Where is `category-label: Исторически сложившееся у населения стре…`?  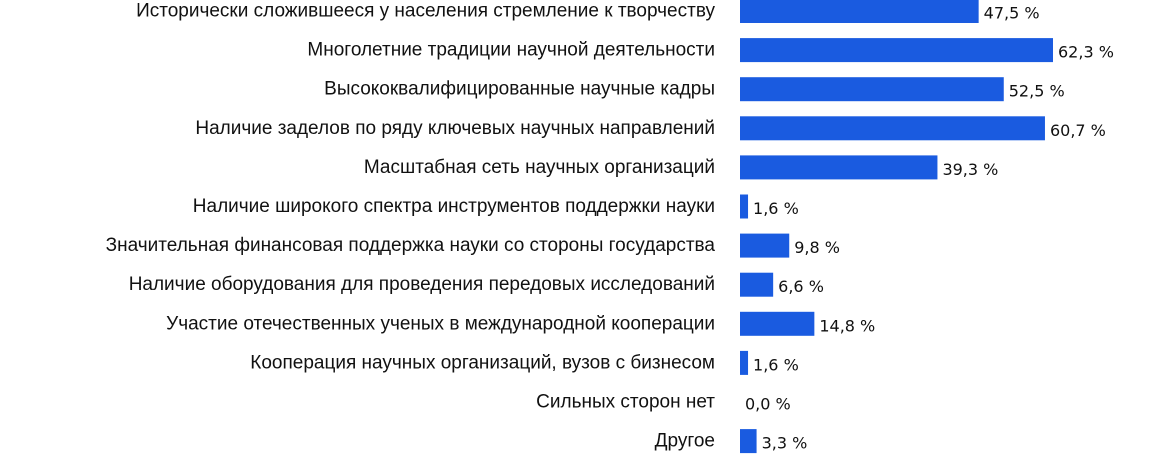
category-label: Исторически сложившееся у населения стре… is located at coordinates (425, 11).